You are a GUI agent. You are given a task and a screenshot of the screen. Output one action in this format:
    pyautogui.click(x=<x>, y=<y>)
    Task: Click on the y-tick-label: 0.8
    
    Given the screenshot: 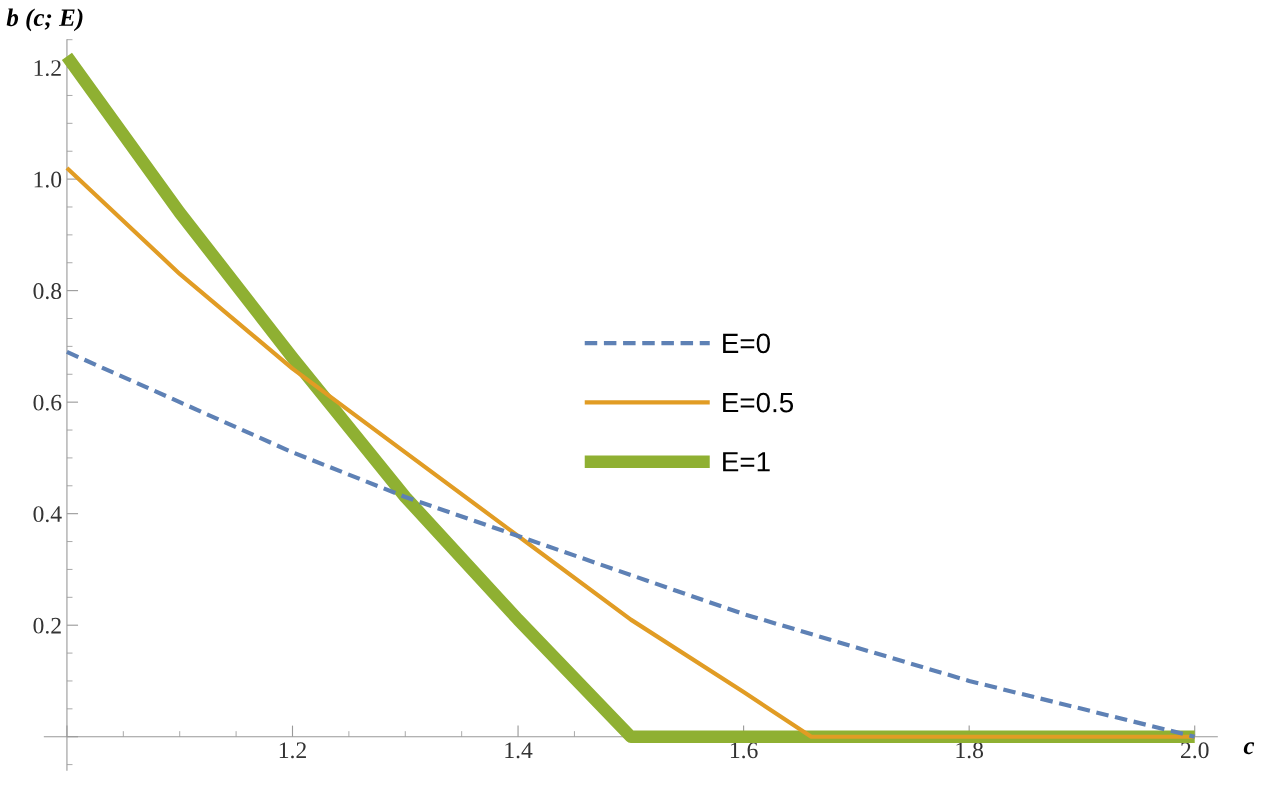 What is the action you would take?
    pyautogui.click(x=47, y=291)
    